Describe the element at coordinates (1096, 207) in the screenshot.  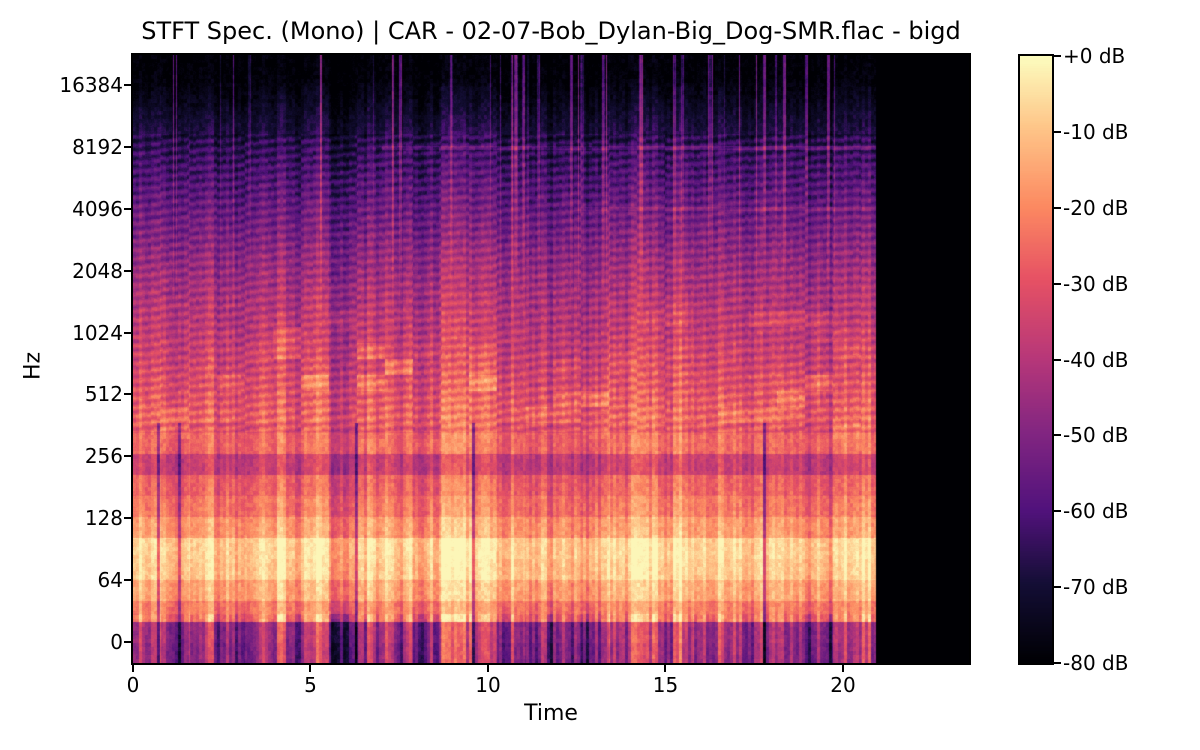
I see `colorbar-tick-label: -20 dB` at that location.